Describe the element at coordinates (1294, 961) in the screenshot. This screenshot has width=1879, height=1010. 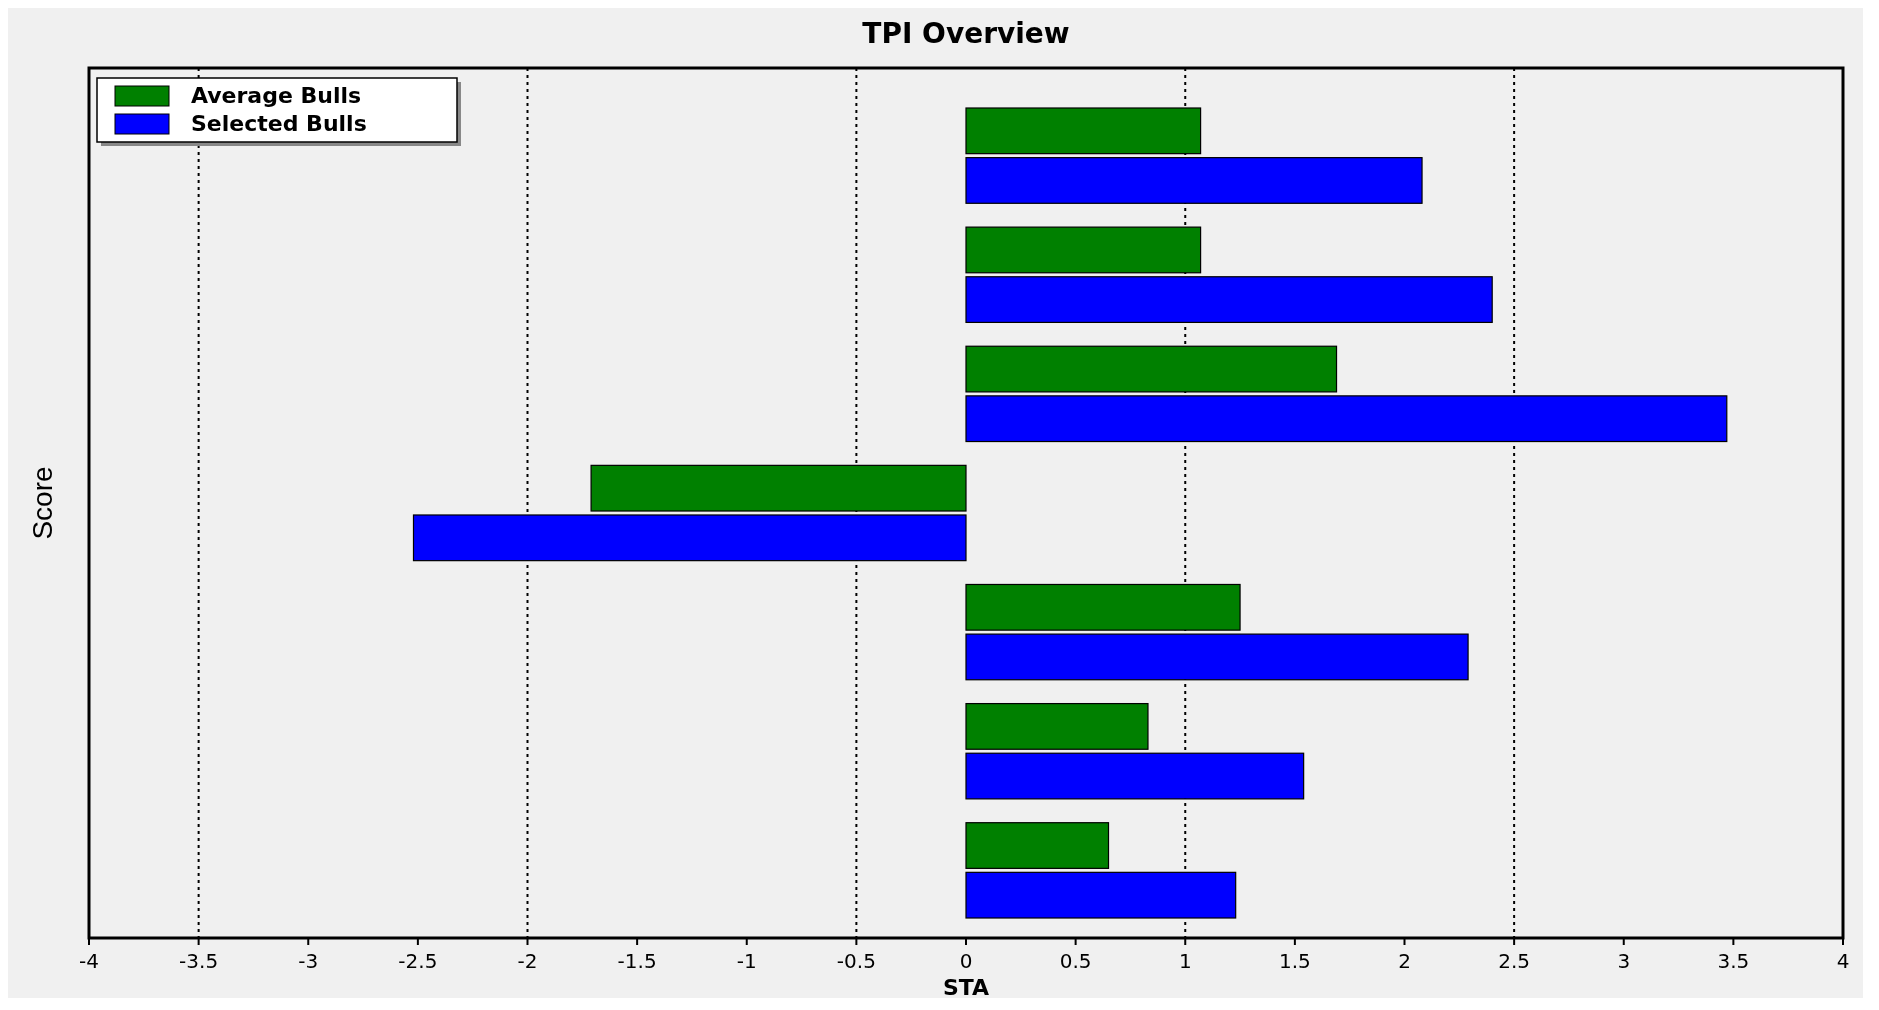
I see `x-tick-label: 1.5` at that location.